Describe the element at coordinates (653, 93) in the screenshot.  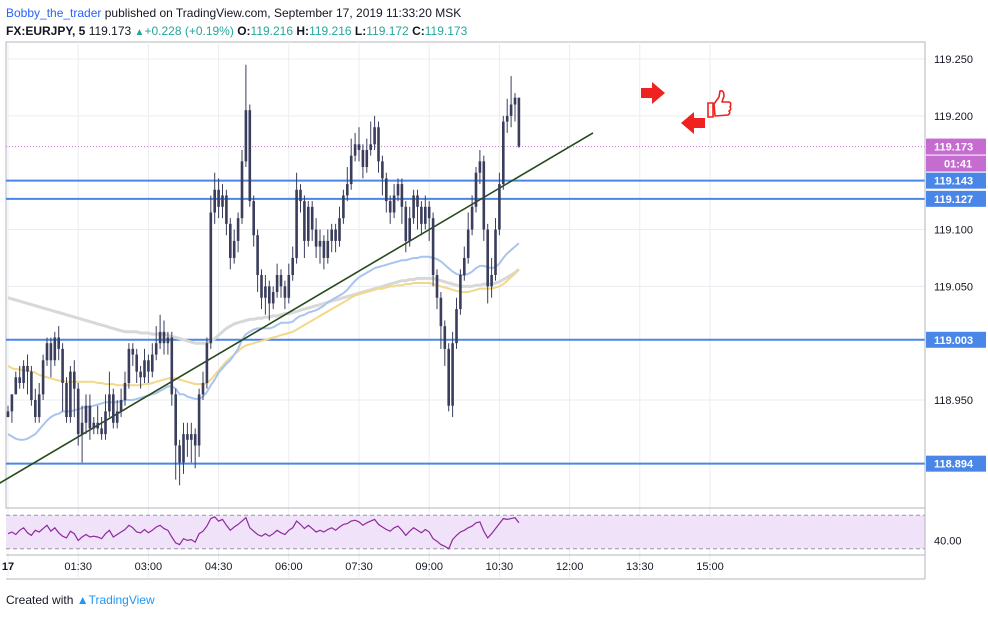
I see `arrow-right-icon` at that location.